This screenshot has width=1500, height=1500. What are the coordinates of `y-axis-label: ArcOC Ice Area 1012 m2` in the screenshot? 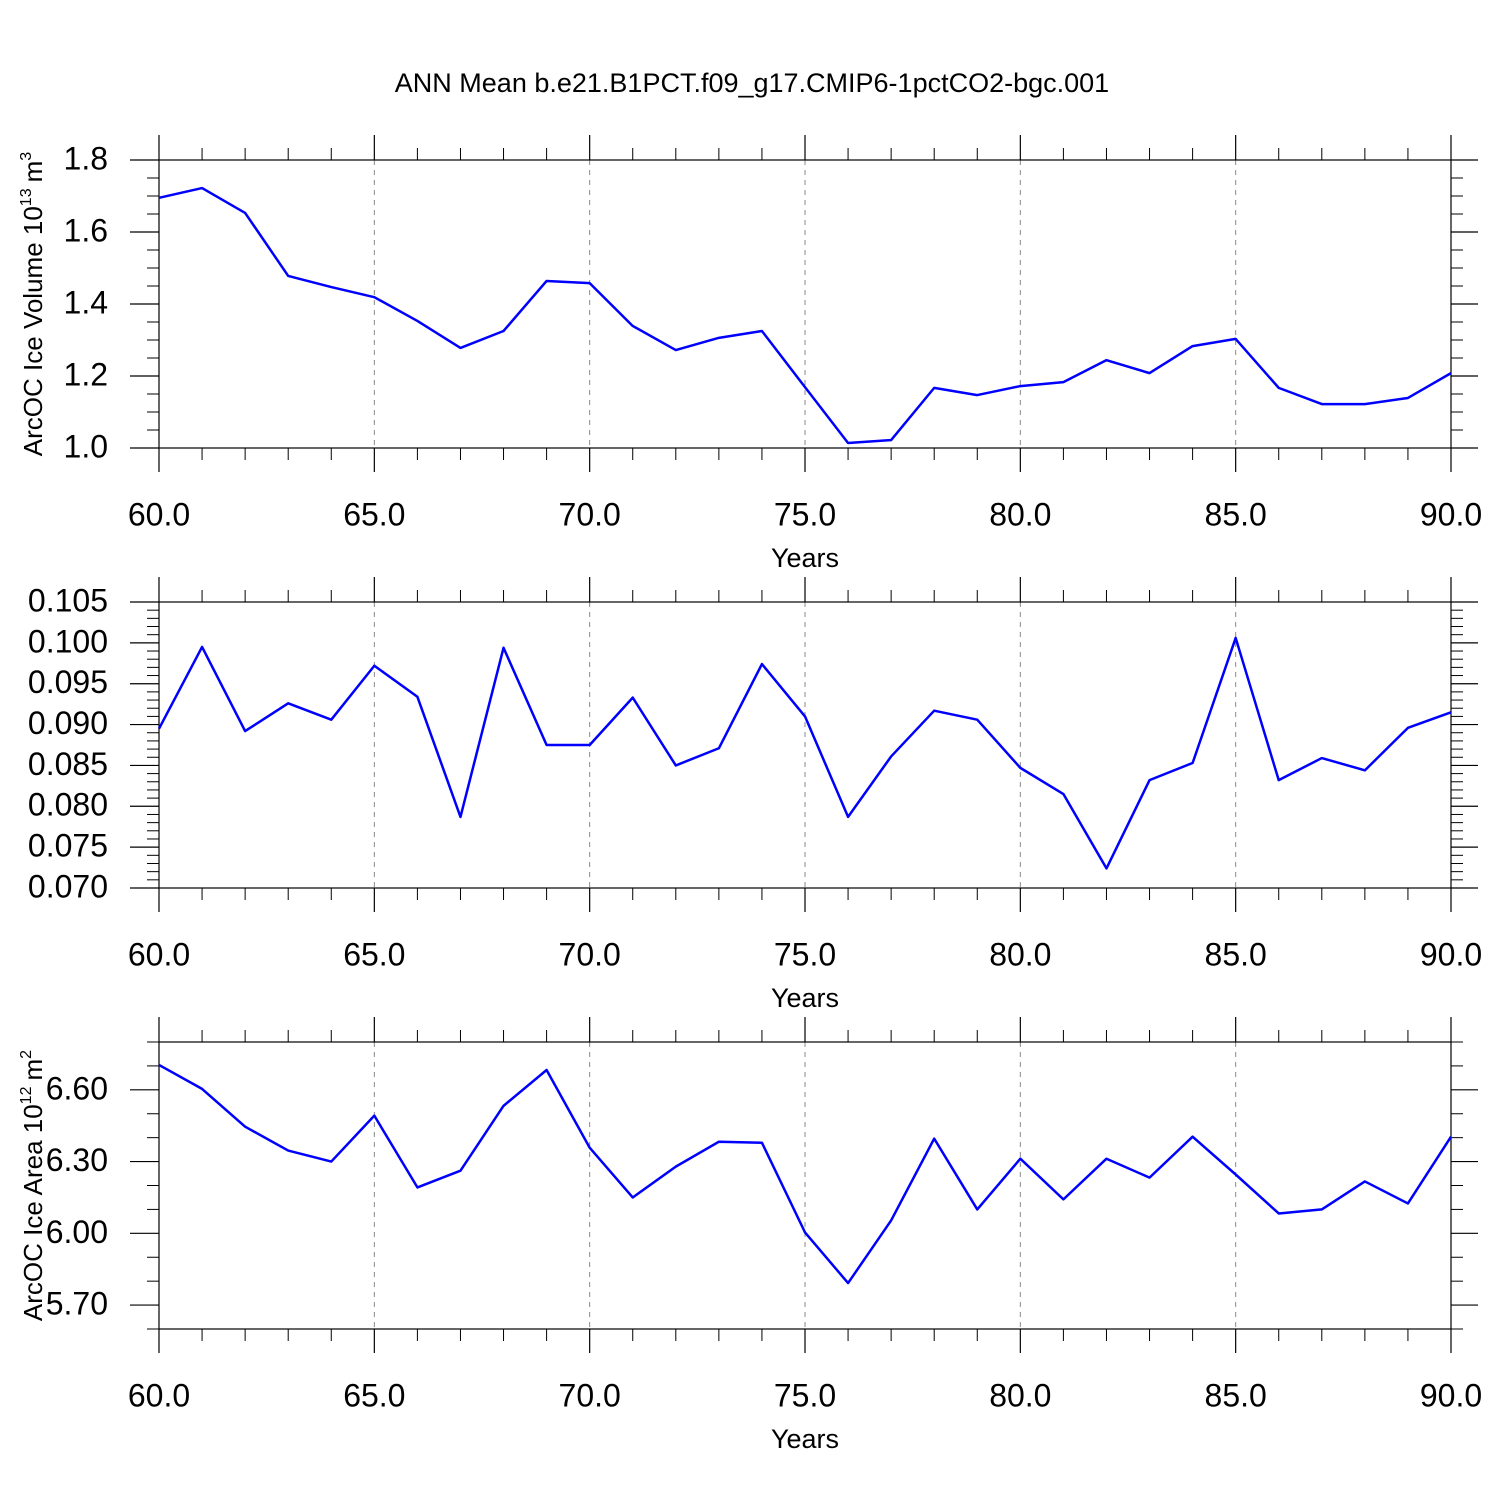 It's located at (33, 1185).